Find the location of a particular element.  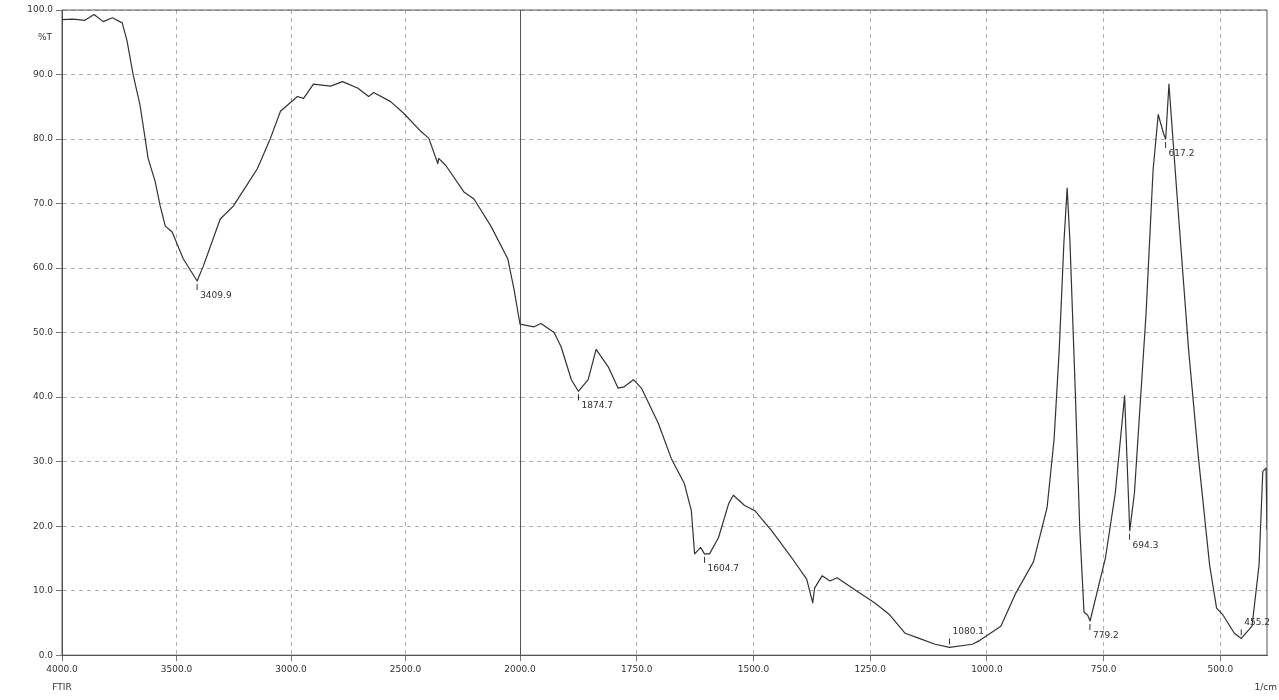

annotation: 1874.7 is located at coordinates (597, 405).